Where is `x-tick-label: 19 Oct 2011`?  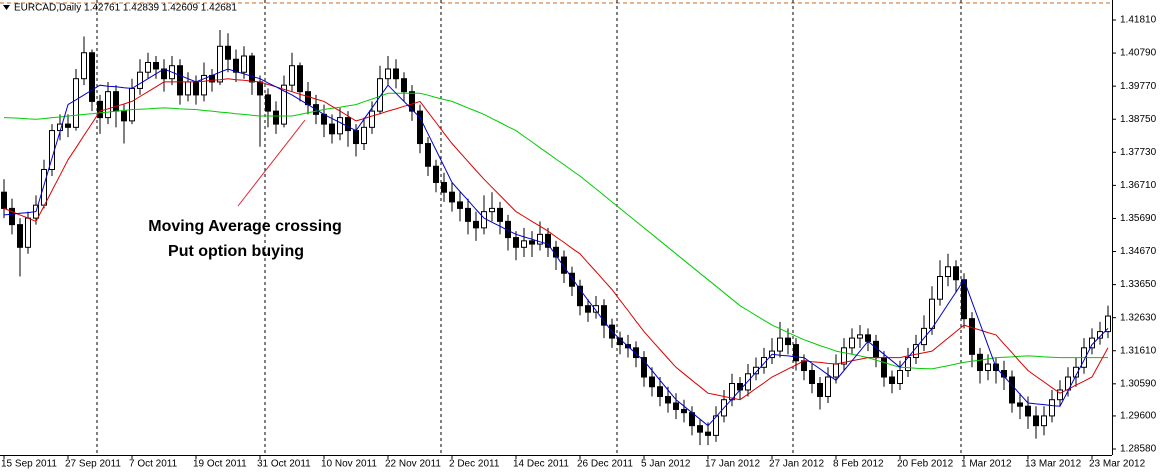
x-tick-label: 19 Oct 2011 is located at coordinates (220, 464).